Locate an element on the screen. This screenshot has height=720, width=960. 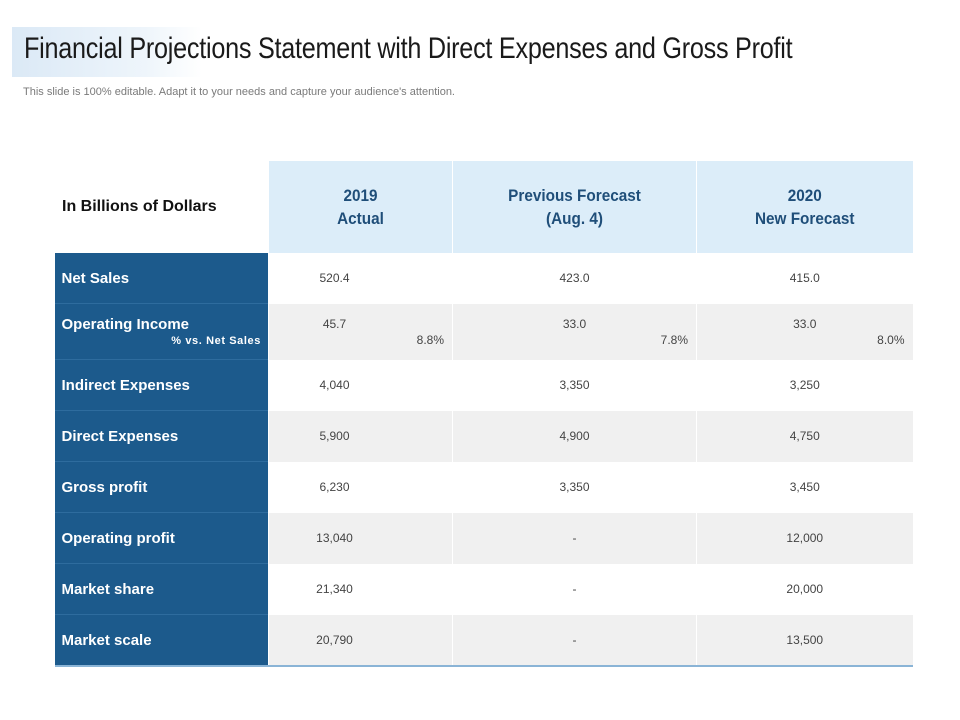
header-line2: (Aug. 4) is located at coordinates (574, 218).